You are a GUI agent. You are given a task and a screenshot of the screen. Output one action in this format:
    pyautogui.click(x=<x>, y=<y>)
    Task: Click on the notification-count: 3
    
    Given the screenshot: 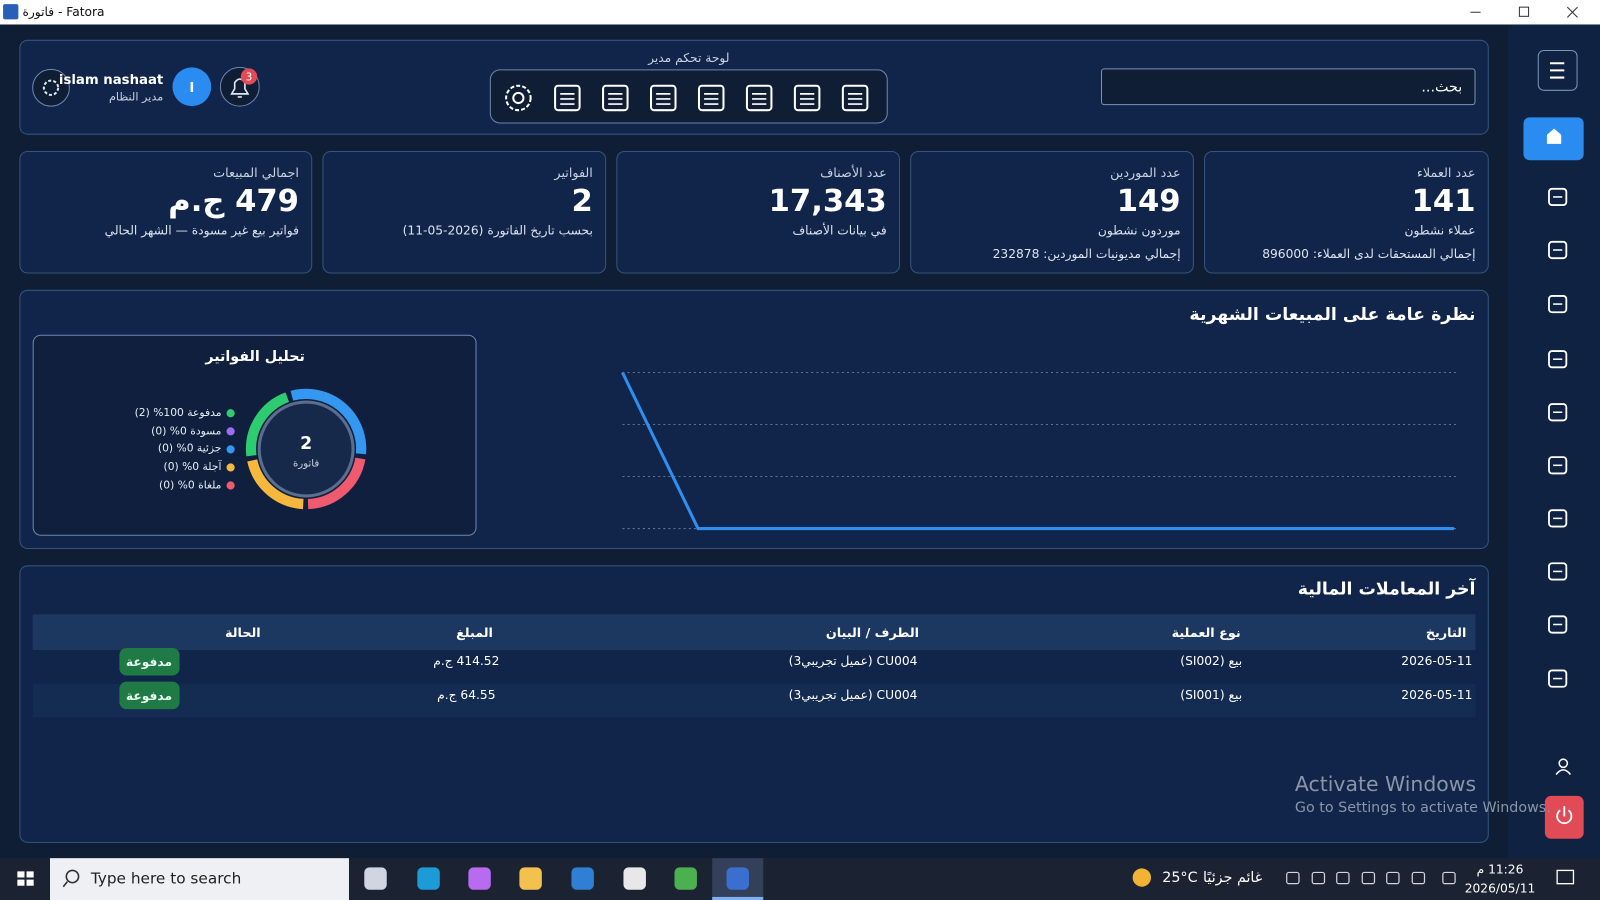 What is the action you would take?
    pyautogui.click(x=249, y=78)
    